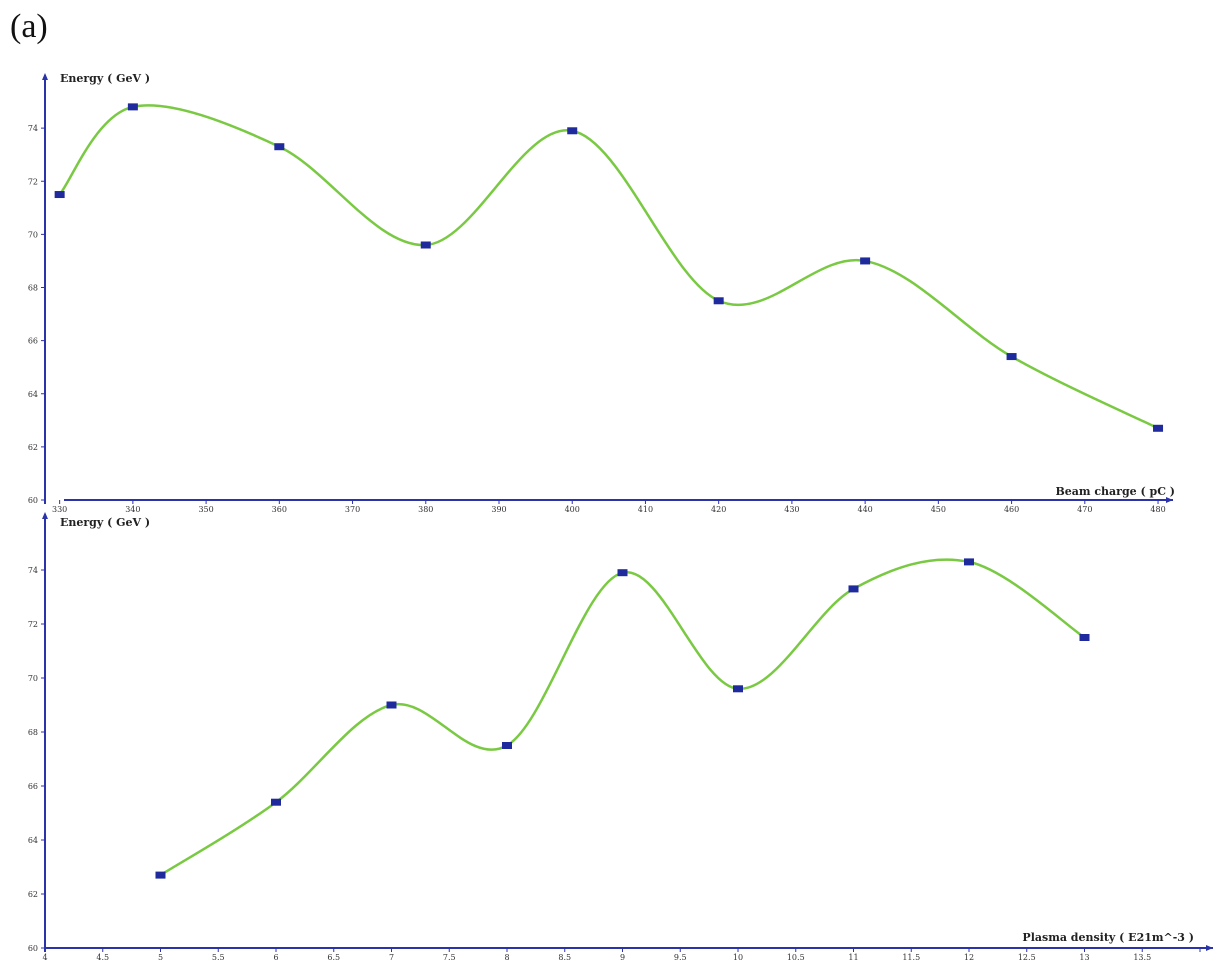 This screenshot has width=1217, height=960. Describe the element at coordinates (132, 509) in the screenshot. I see `x-tick-label: 340` at that location.